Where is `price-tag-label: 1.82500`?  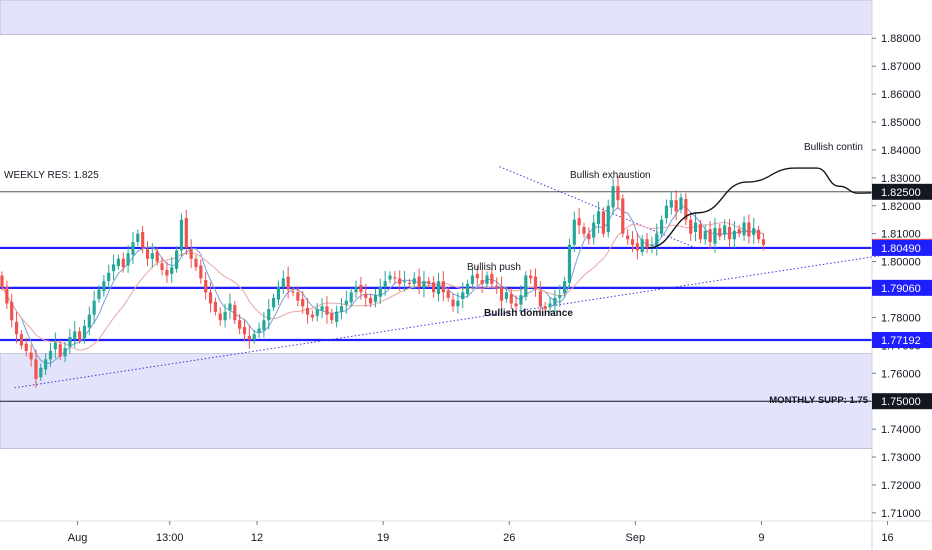
price-tag-label: 1.82500 is located at coordinates (901, 193).